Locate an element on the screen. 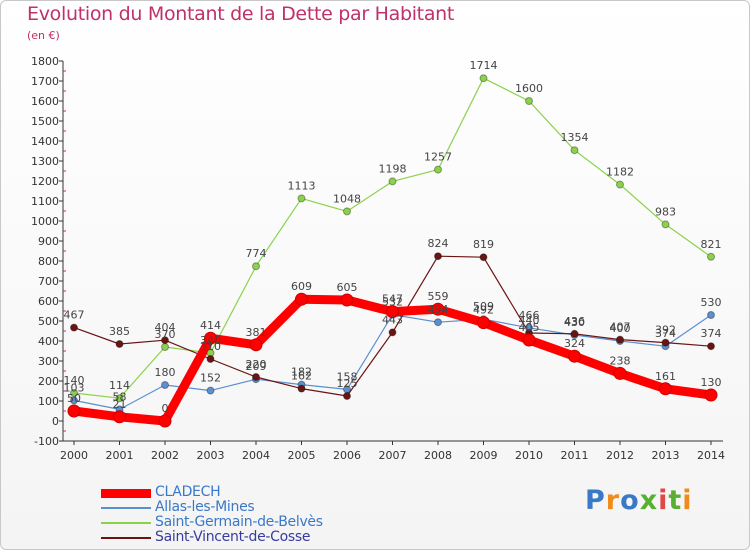 Image resolution: width=750 pixels, height=550 pixels. y-tick-label: 100 is located at coordinates (48, 401).